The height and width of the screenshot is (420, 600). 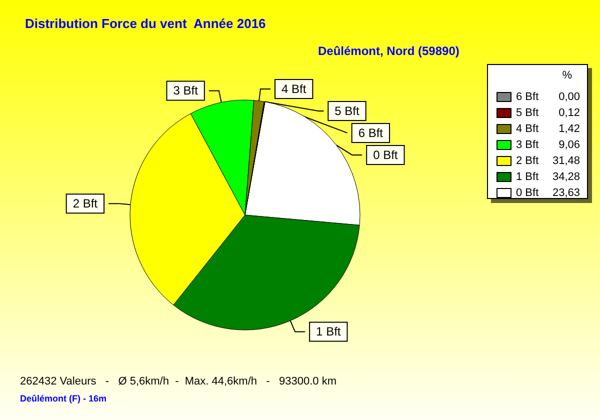 What do you see at coordinates (566, 193) in the screenshot?
I see `data-label: 23,63` at bounding box center [566, 193].